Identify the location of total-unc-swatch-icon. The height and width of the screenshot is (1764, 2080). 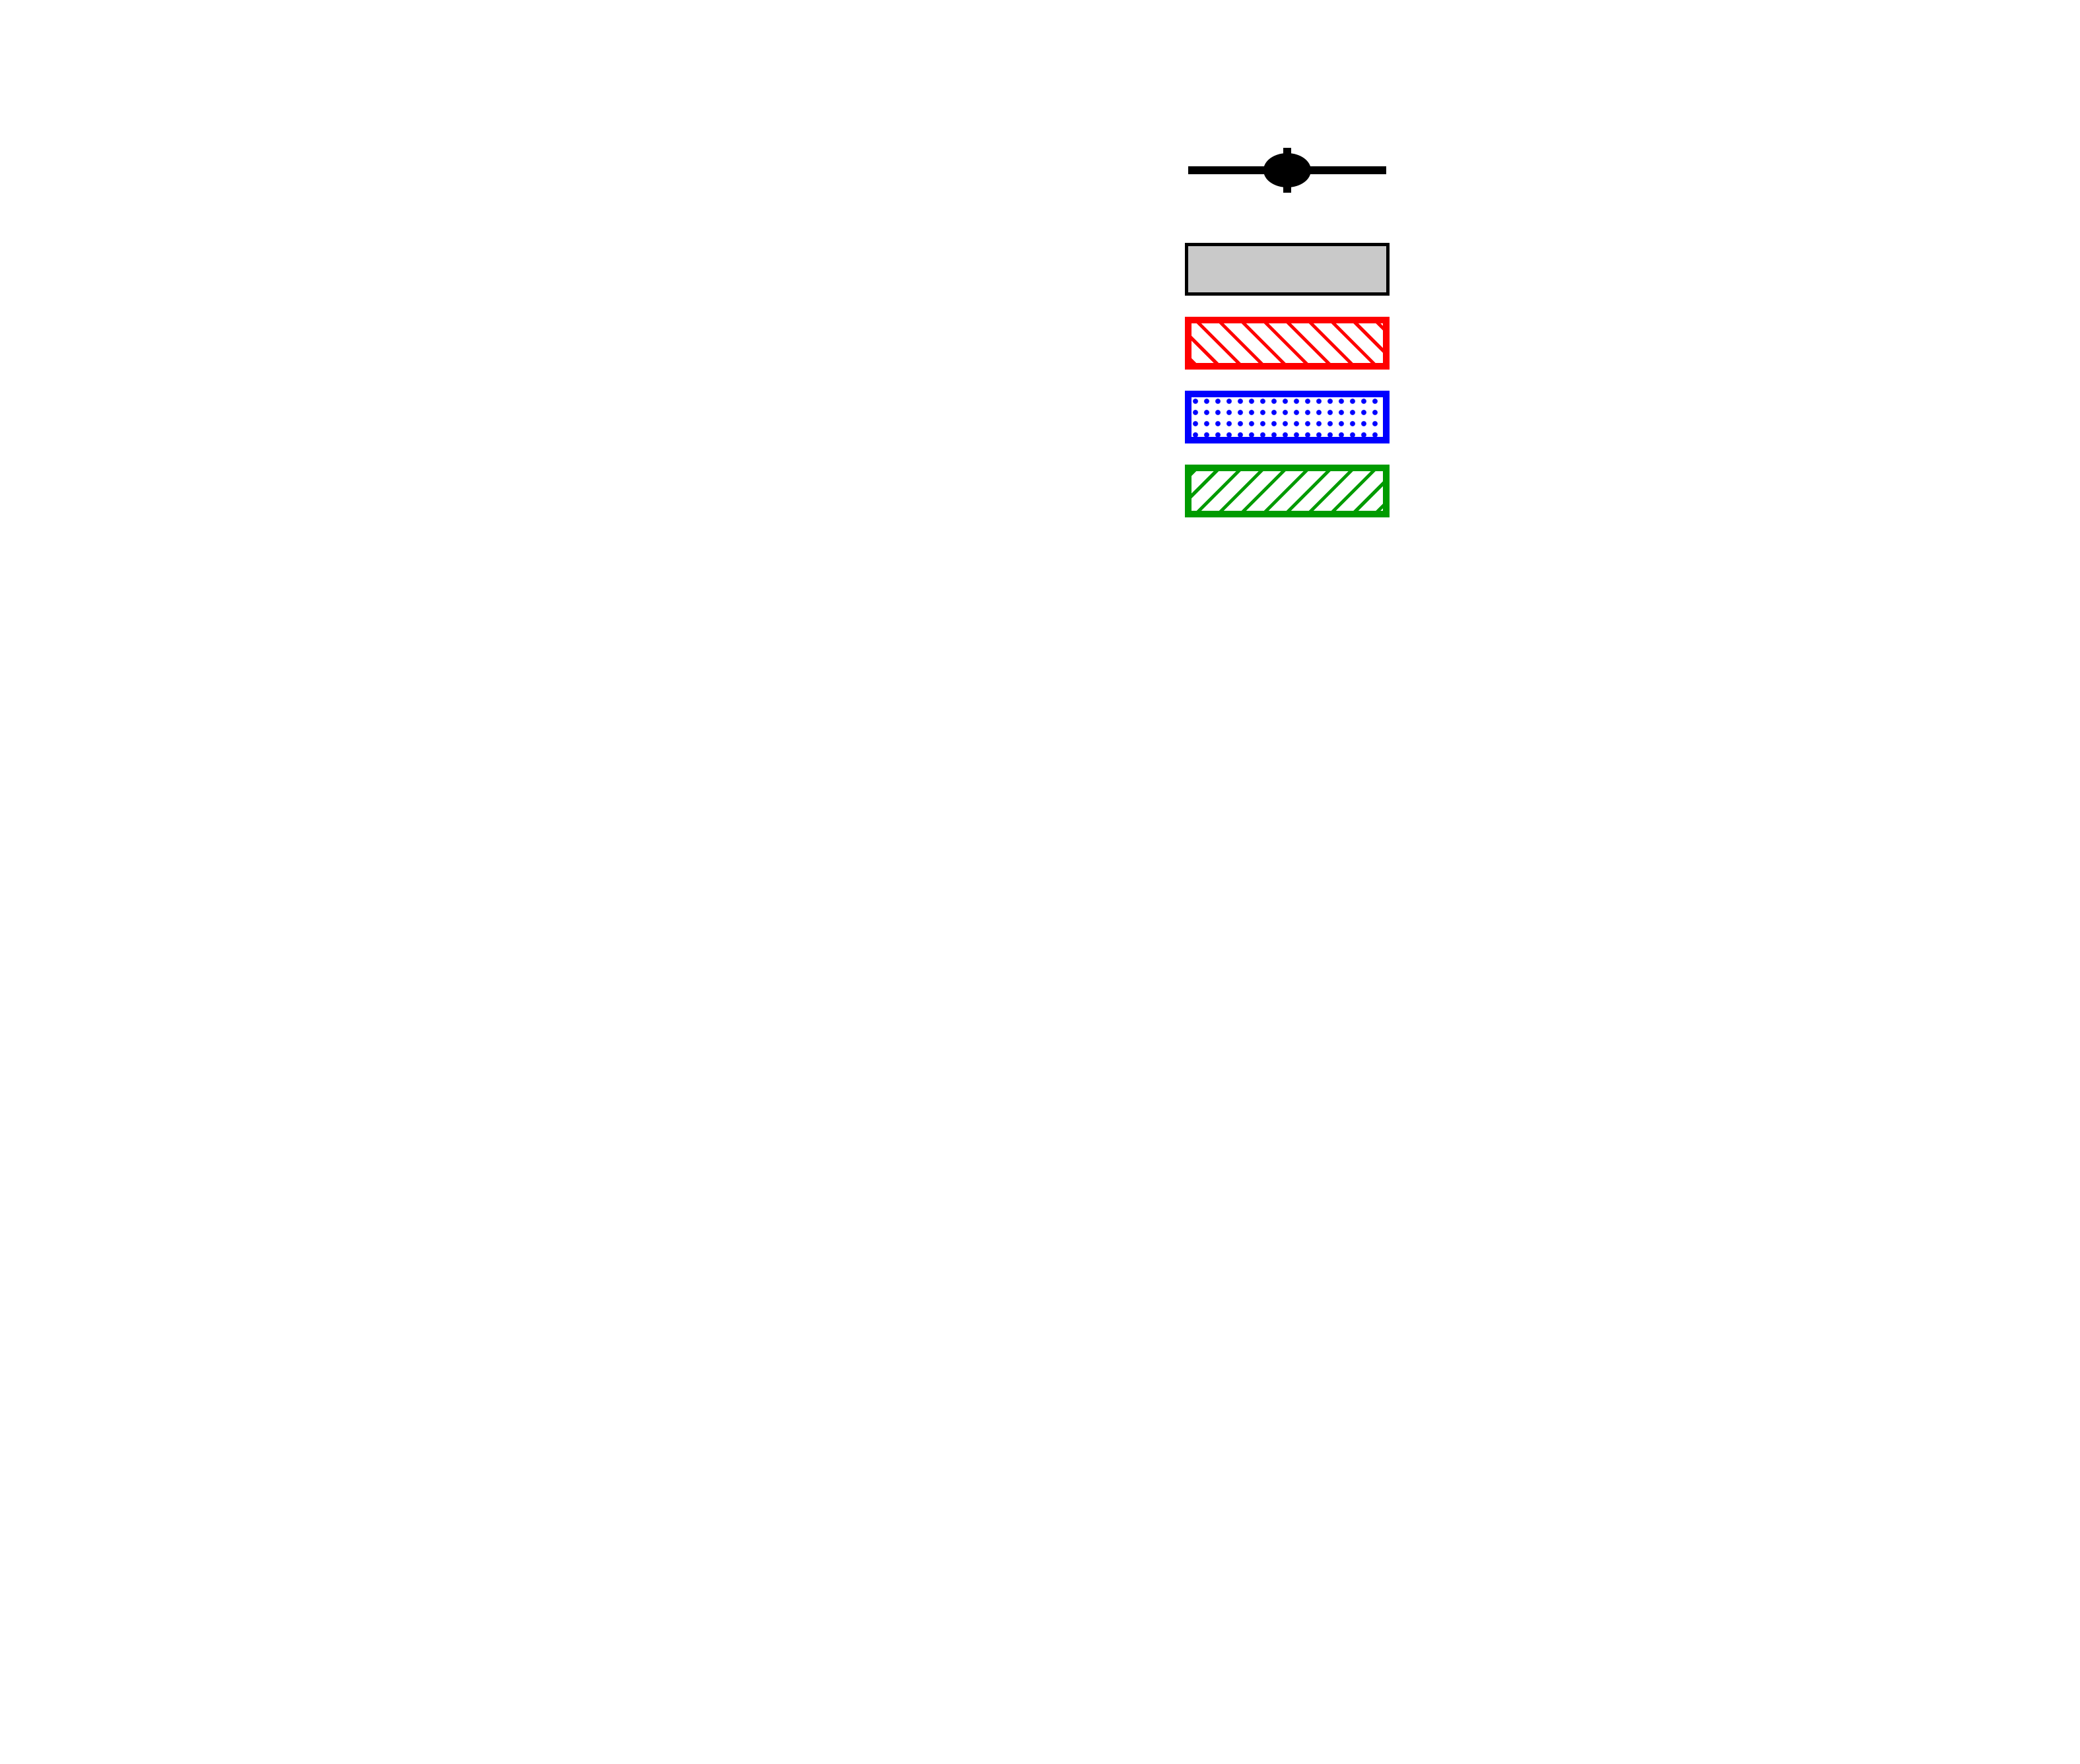
(1287, 269).